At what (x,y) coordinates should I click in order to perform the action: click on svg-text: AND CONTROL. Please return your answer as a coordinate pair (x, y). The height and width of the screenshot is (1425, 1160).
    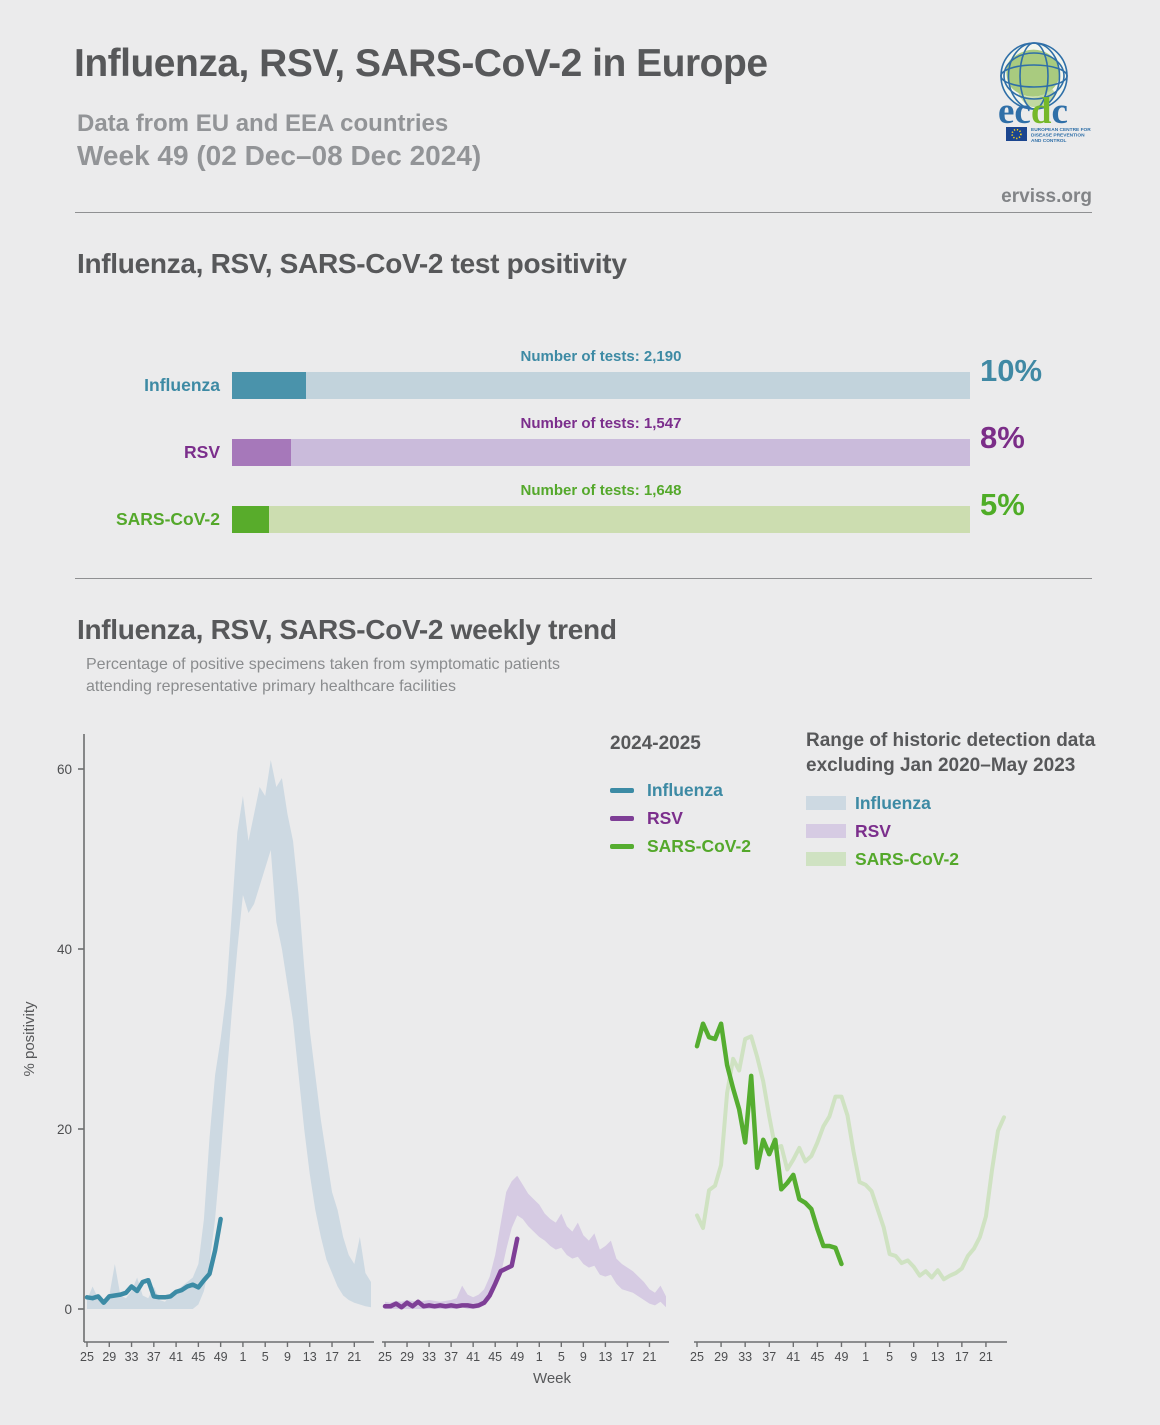
    Looking at the image, I should click on (1049, 141).